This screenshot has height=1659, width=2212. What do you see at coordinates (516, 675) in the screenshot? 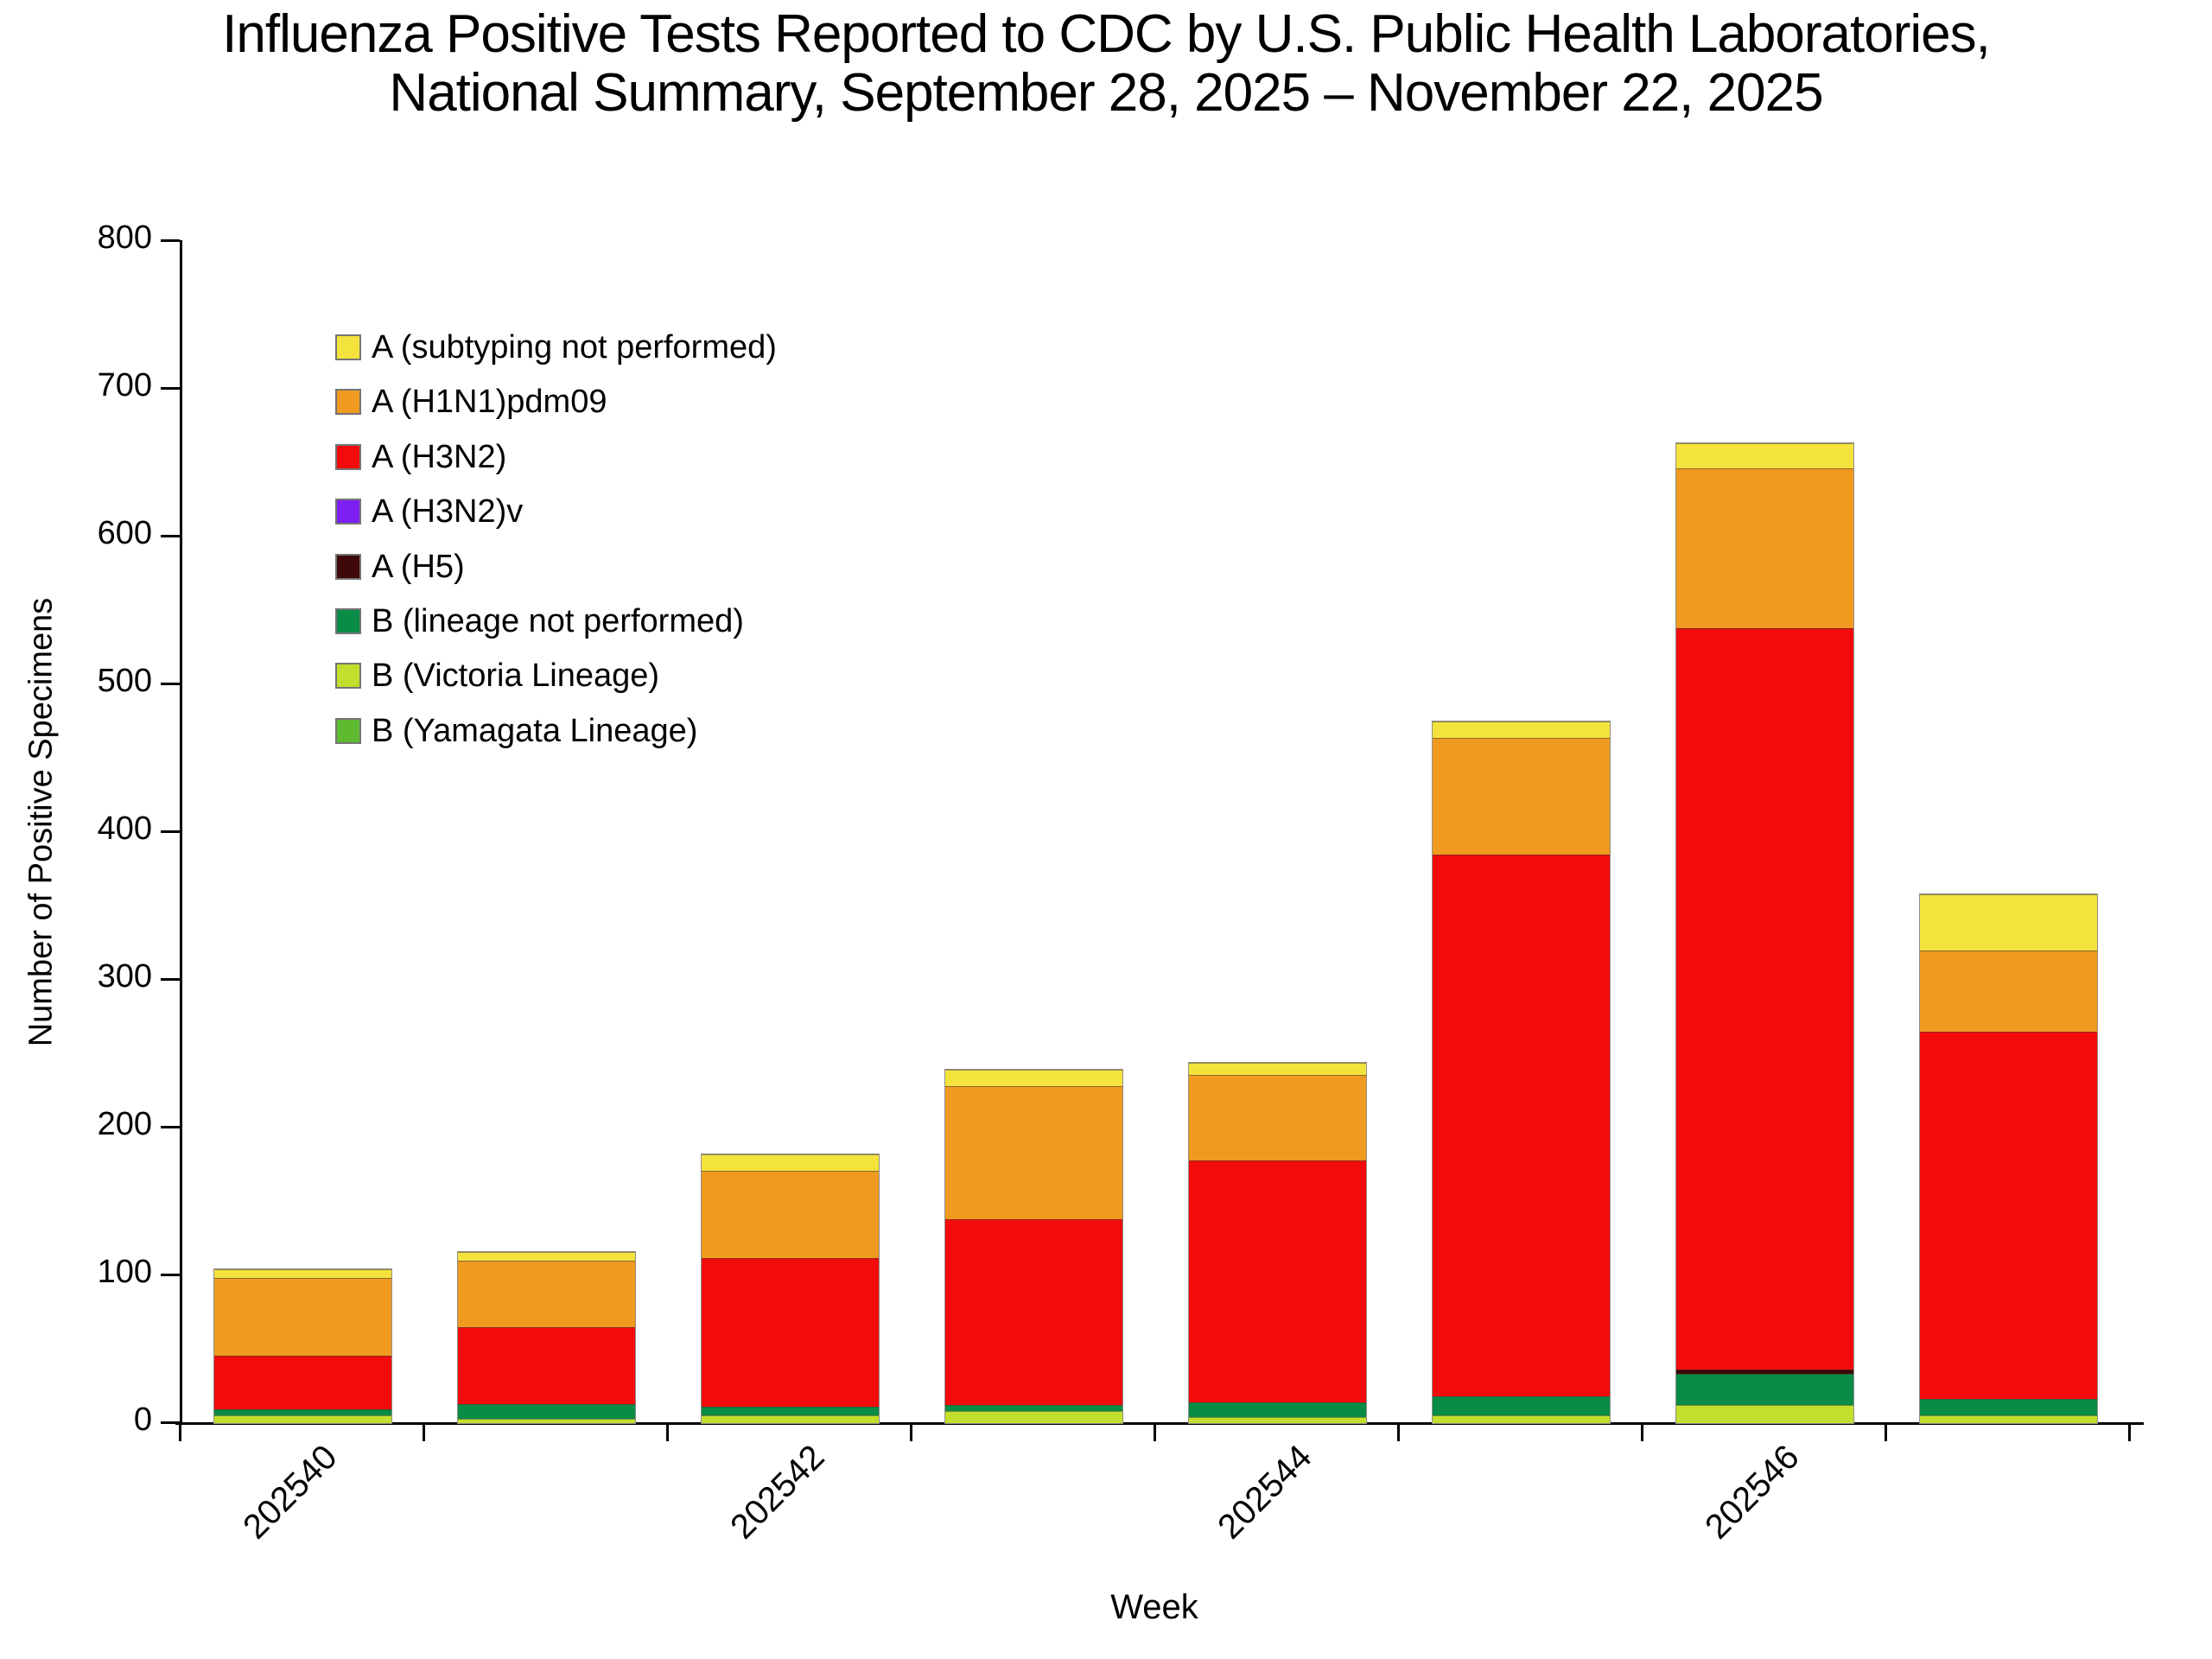
I see `legend-label: B (Victoria Lineage)` at bounding box center [516, 675].